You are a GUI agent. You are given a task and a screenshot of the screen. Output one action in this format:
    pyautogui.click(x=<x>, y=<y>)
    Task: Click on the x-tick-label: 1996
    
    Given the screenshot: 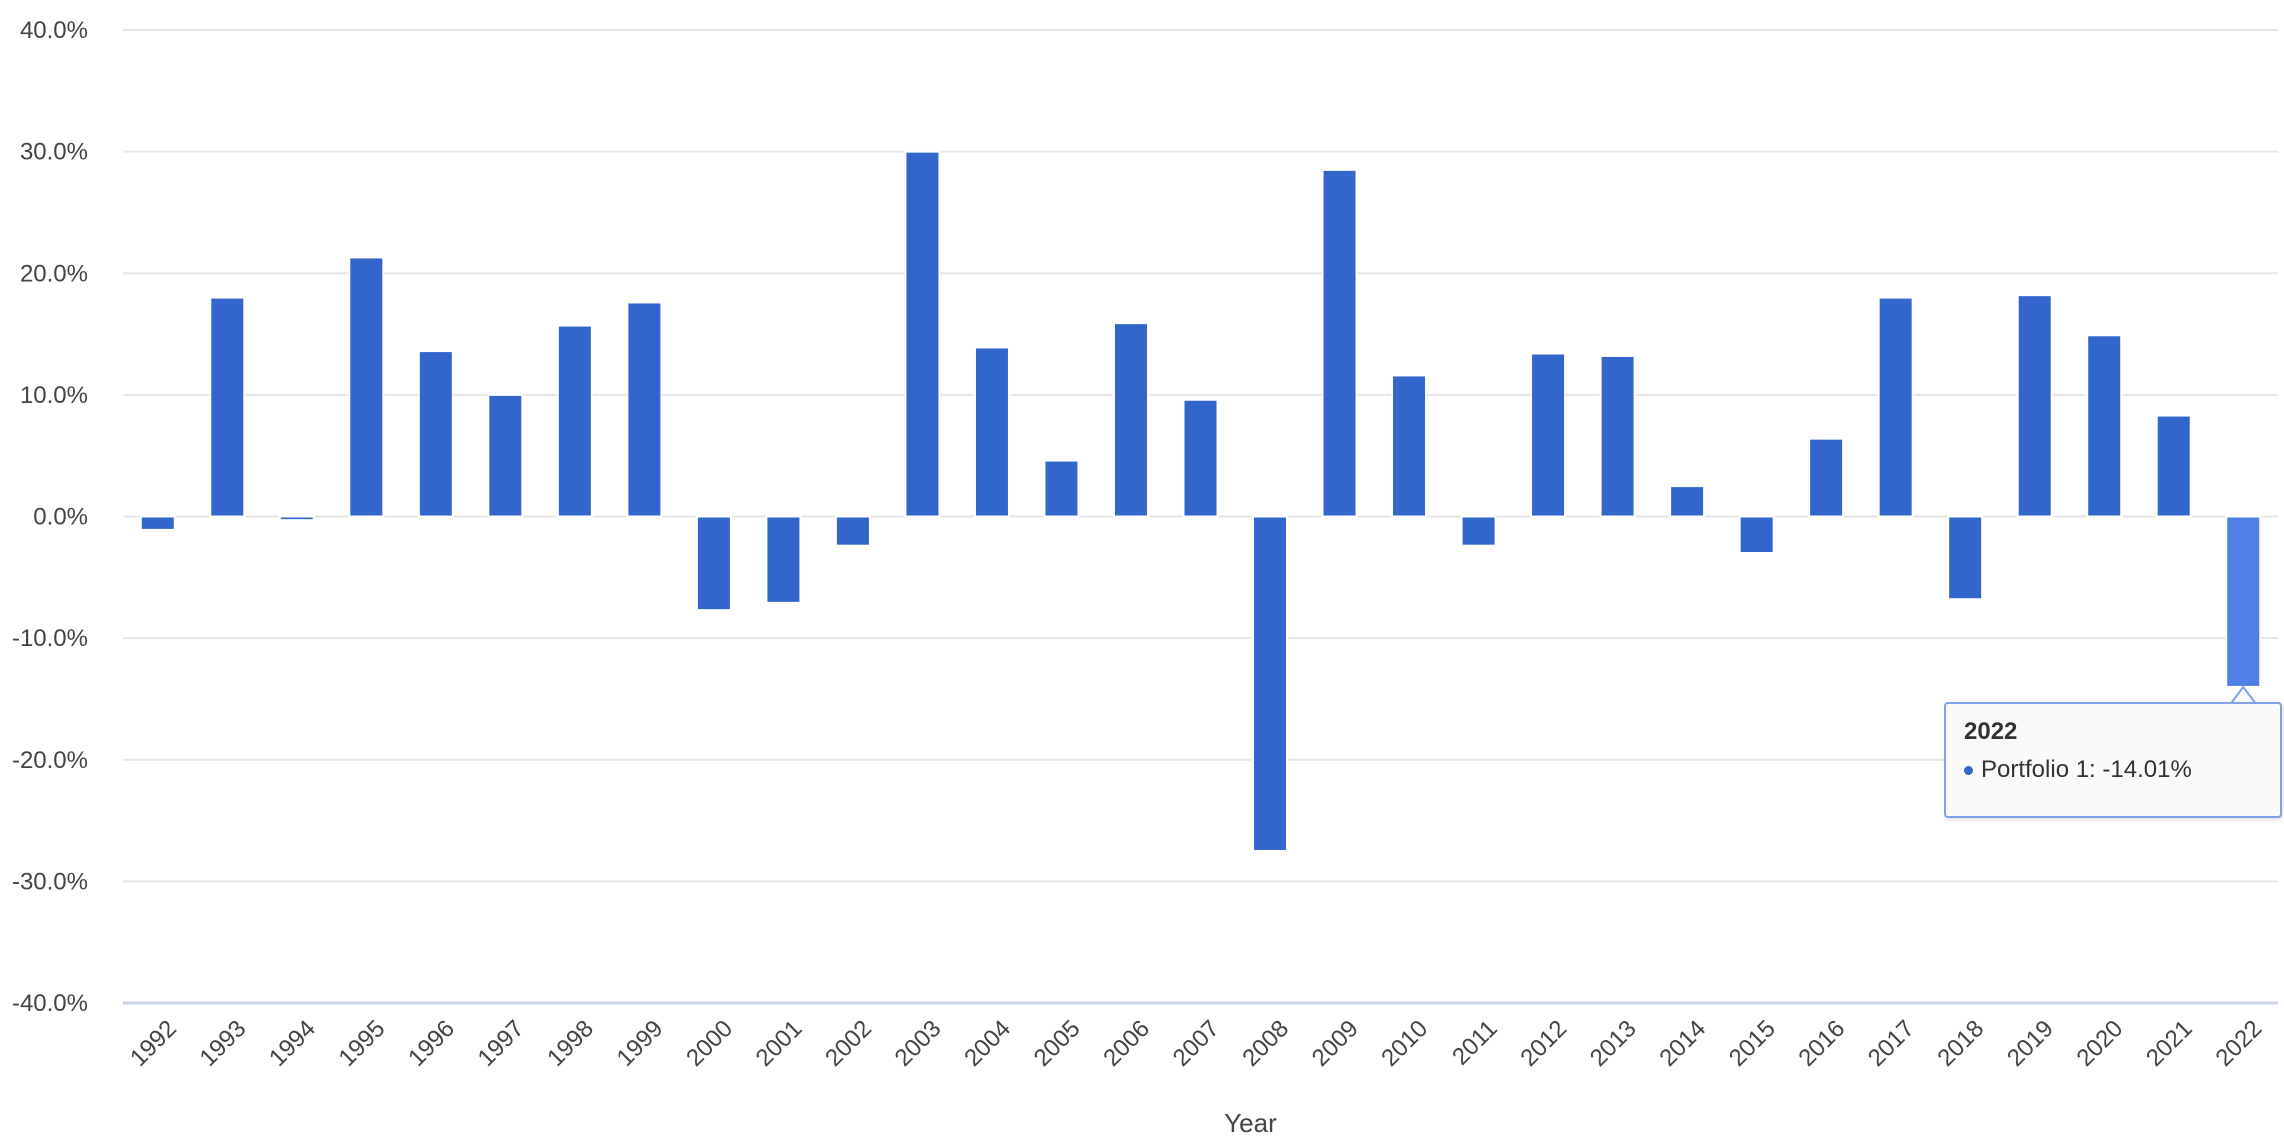 What is the action you would take?
    pyautogui.click(x=431, y=1043)
    